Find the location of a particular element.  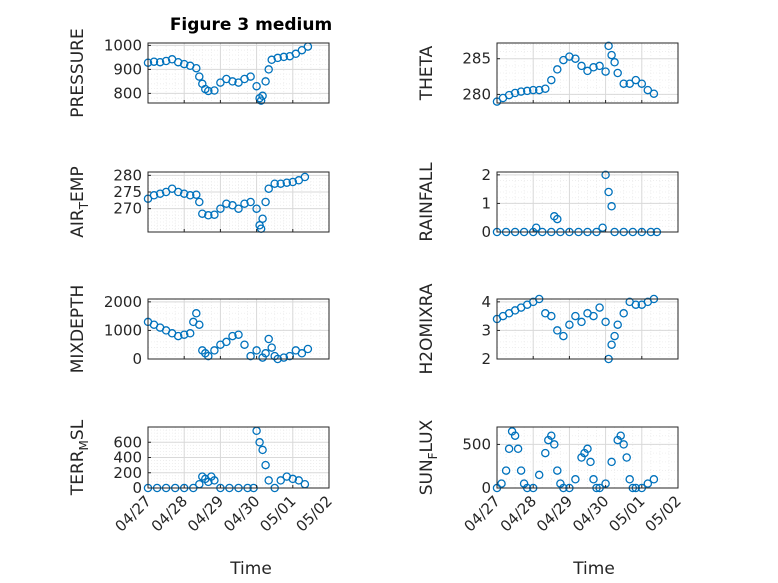

terr-msl-x-tick-label: 04/29 is located at coordinates (205, 513).